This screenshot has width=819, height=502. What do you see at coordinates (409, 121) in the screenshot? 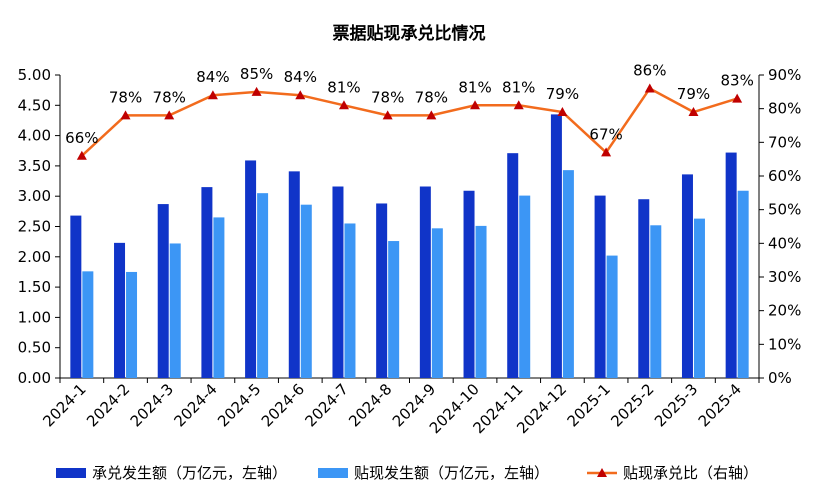
I see `ratio-line` at bounding box center [409, 121].